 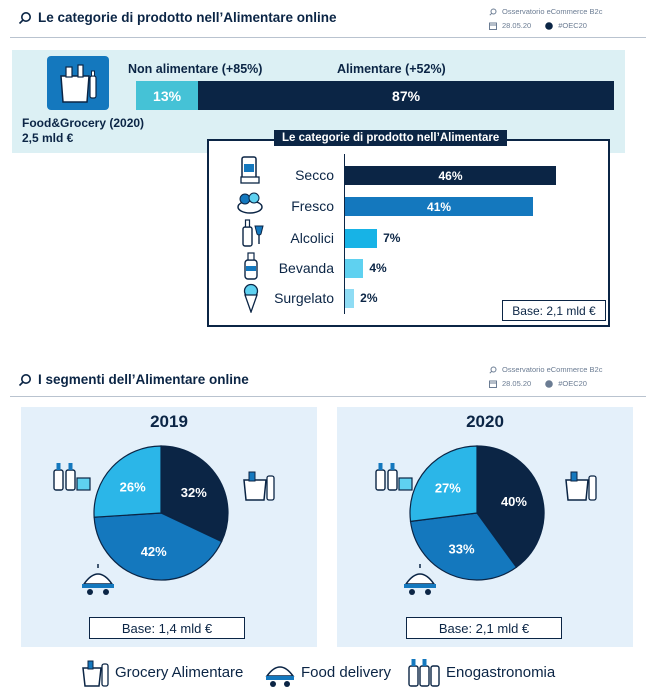 I want to click on alcohol-icon, so click(x=253, y=233).